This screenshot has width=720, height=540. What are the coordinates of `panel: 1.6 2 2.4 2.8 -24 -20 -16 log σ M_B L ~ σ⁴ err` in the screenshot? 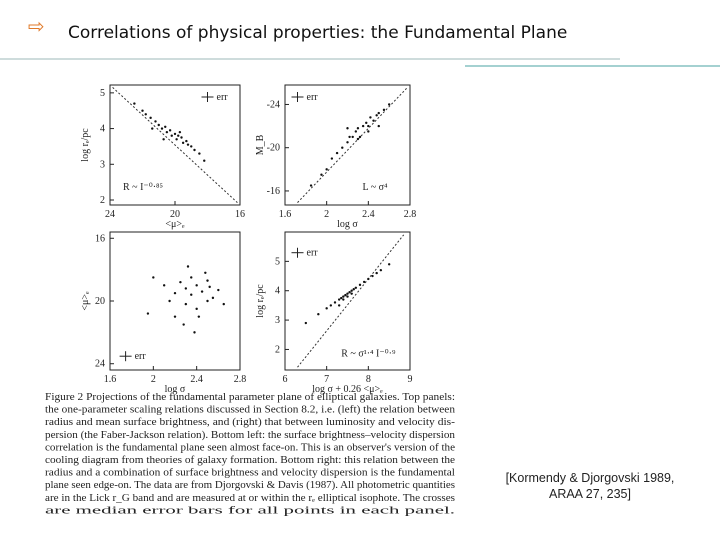 It's located at (336, 157).